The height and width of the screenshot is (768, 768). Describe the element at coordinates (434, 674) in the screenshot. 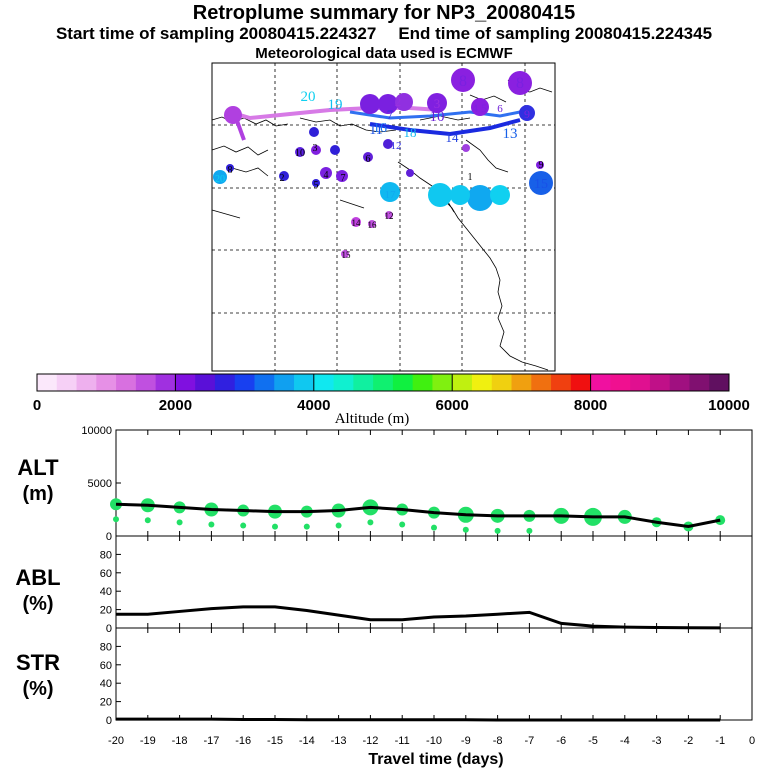

I see `str-panel-frame` at that location.